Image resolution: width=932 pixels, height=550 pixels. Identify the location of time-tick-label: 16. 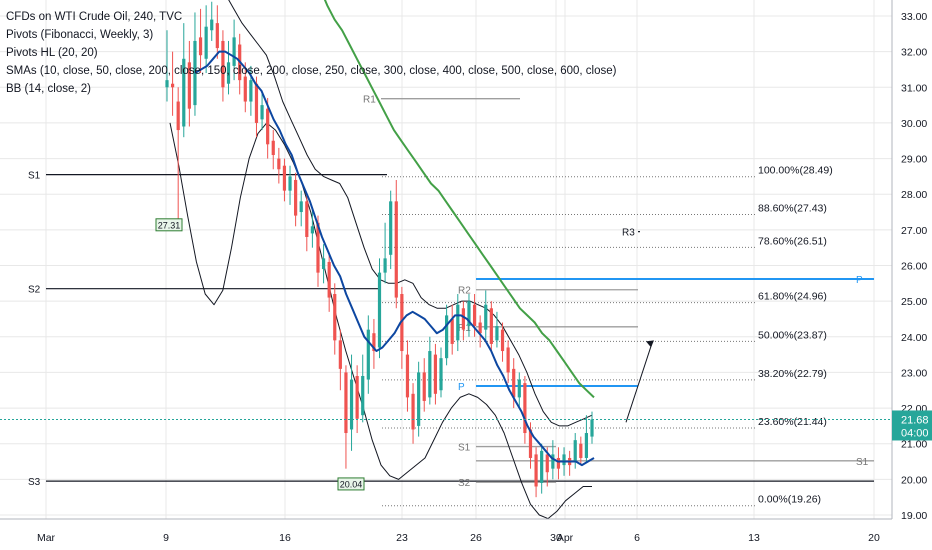
(285, 538).